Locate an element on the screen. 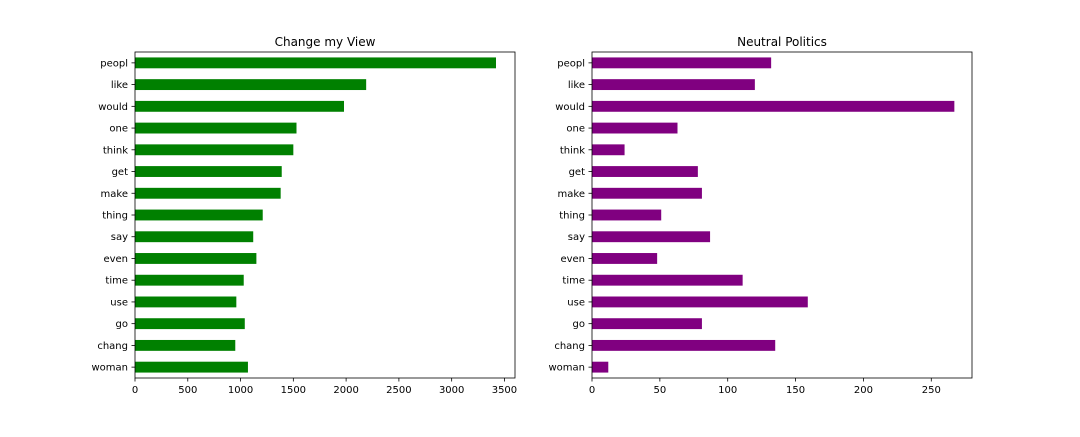 This screenshot has width=1080, height=437. x-tick-label: 1500 is located at coordinates (293, 390).